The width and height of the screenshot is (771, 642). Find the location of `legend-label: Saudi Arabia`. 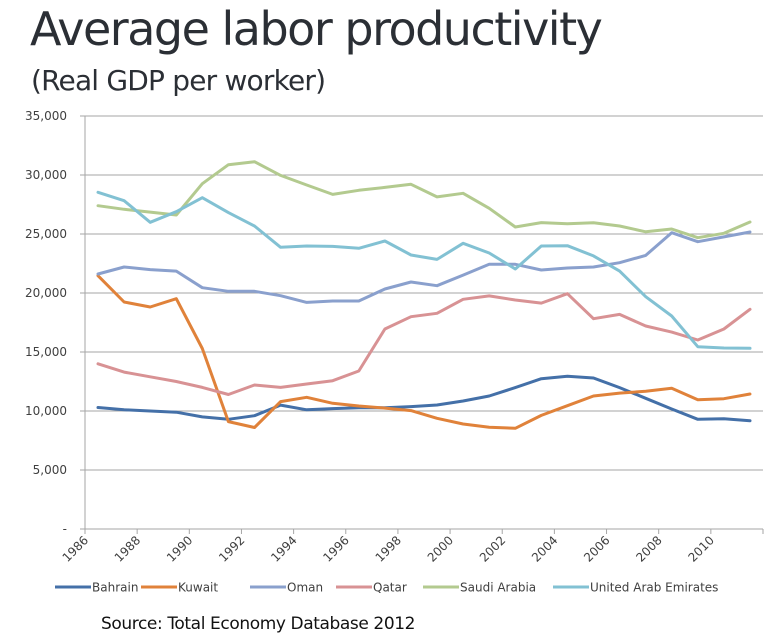

legend-label: Saudi Arabia is located at coordinates (498, 588).